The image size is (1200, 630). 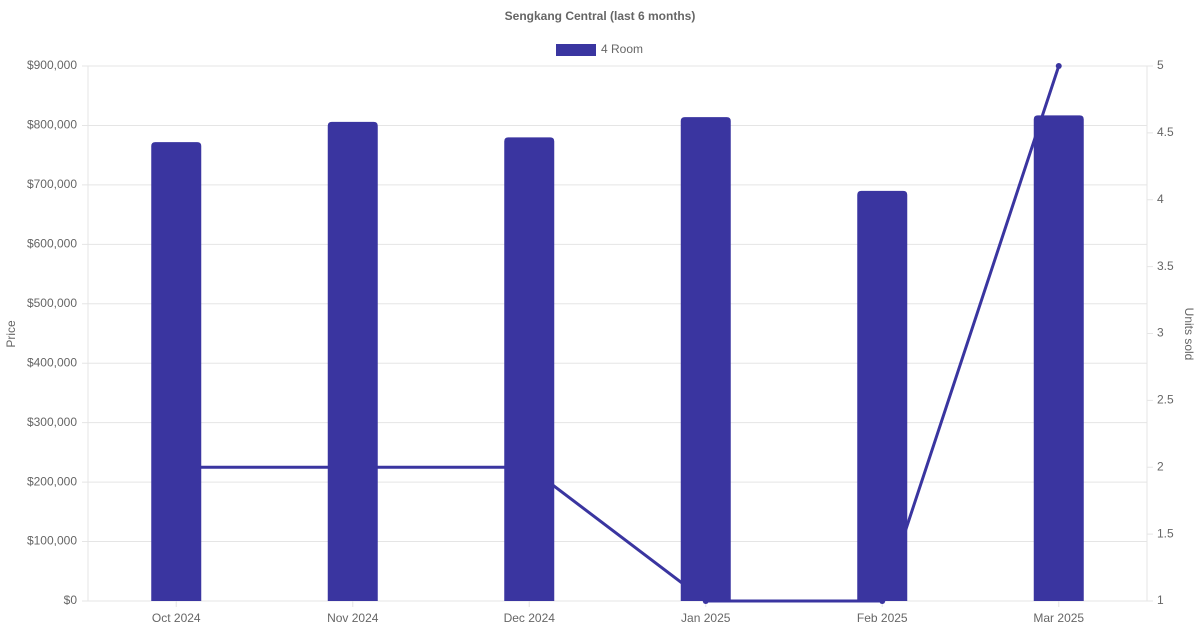 What do you see at coordinates (600, 16) in the screenshot?
I see `chart-title: Sengkang Central (last 6 months)` at bounding box center [600, 16].